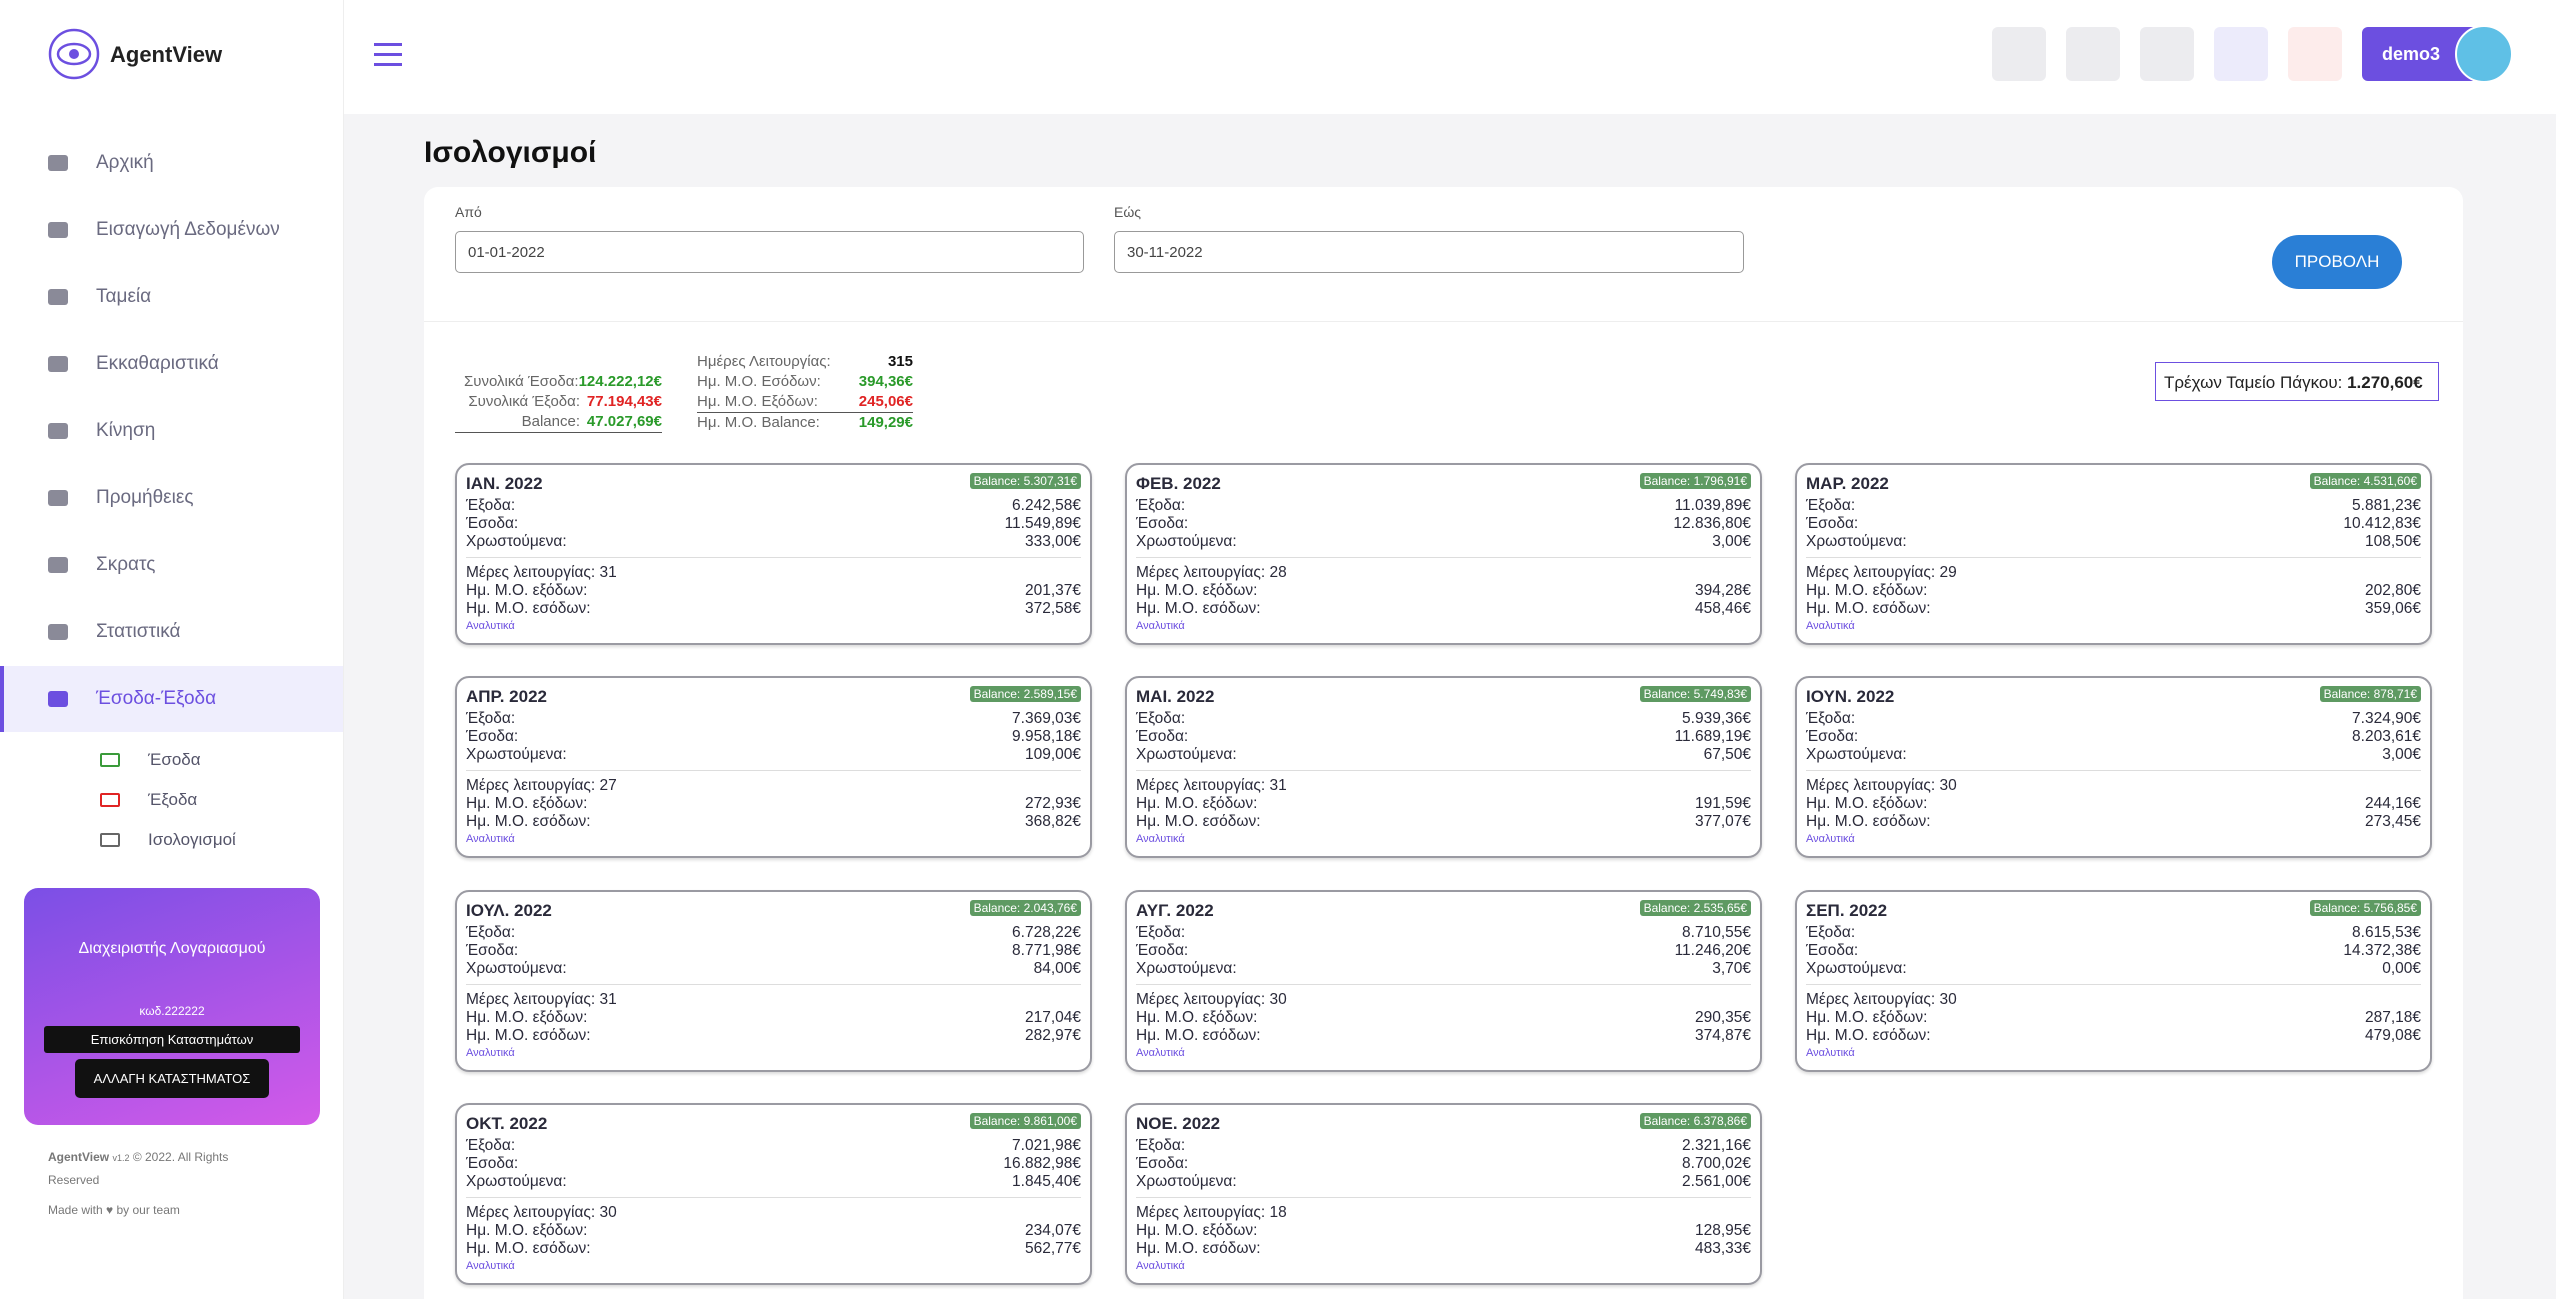 This screenshot has width=2556, height=1299. I want to click on row-value: 479,08€, so click(2392, 1035).